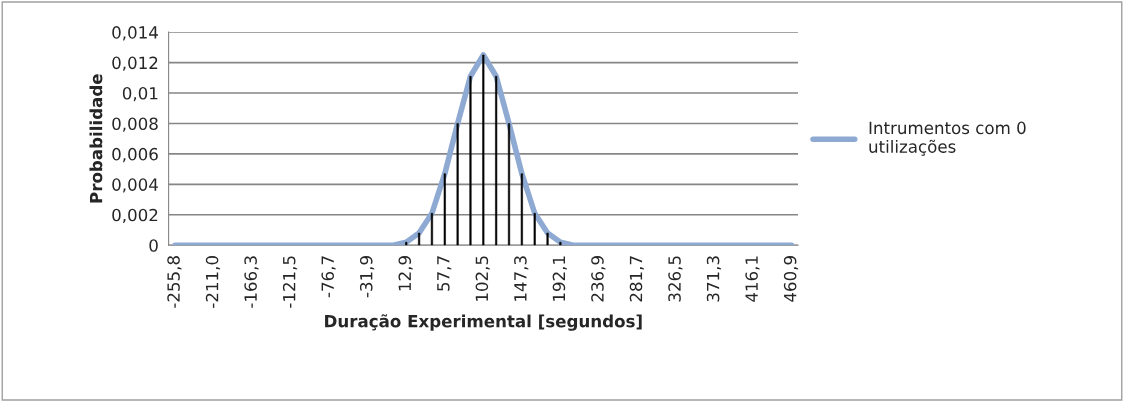 This screenshot has width=1124, height=402. What do you see at coordinates (290, 282) in the screenshot?
I see `x-tick-label: -121,5` at bounding box center [290, 282].